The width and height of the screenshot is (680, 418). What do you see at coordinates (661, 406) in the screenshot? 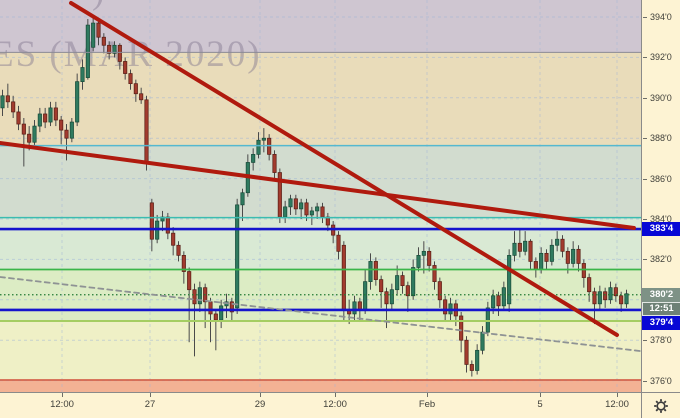
I see `settings-gear-icon` at bounding box center [661, 406].